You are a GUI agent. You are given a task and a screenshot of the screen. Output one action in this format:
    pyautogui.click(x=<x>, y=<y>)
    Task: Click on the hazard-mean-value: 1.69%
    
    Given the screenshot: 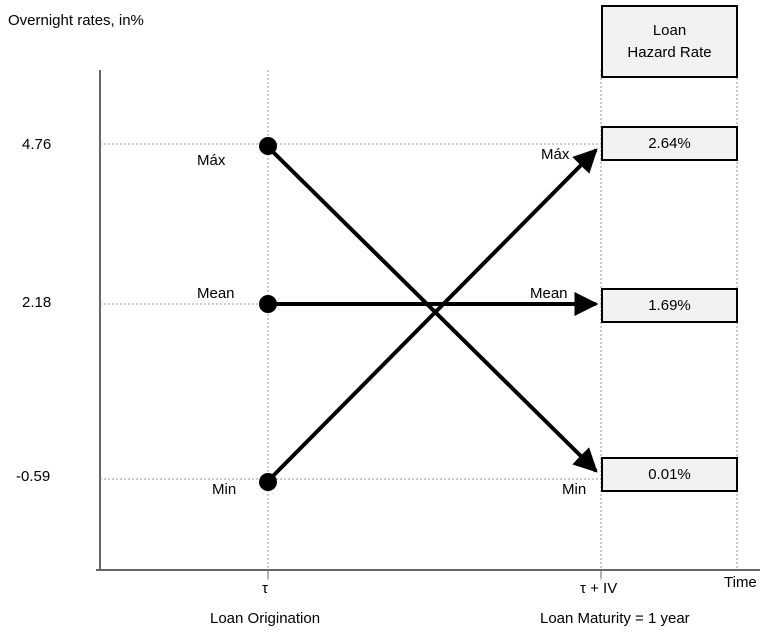 What is the action you would take?
    pyautogui.click(x=669, y=305)
    